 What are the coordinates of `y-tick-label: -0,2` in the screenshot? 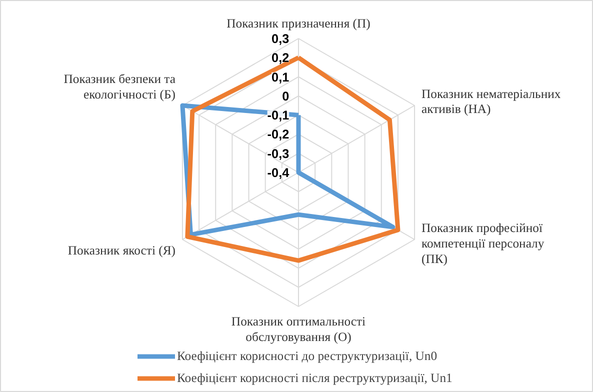 It's located at (278, 135).